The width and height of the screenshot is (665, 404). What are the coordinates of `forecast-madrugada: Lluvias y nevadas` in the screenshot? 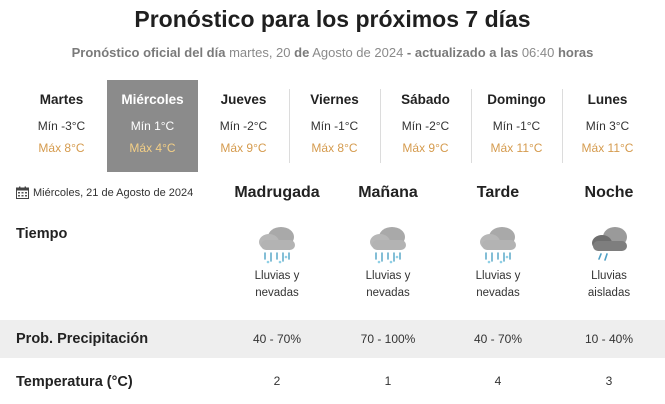 It's located at (277, 263).